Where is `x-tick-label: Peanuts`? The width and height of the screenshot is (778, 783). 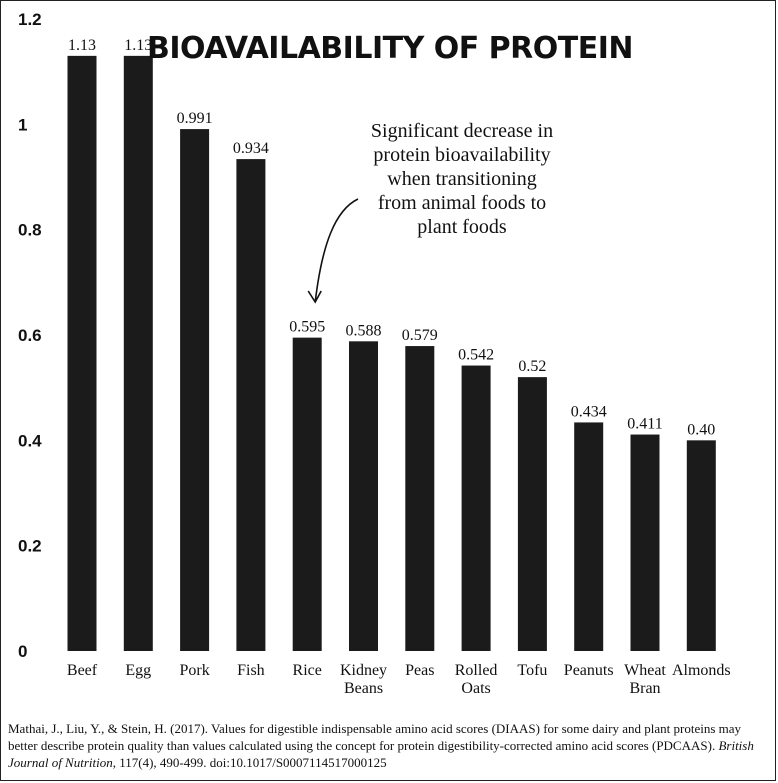 x-tick-label: Peanuts is located at coordinates (589, 670).